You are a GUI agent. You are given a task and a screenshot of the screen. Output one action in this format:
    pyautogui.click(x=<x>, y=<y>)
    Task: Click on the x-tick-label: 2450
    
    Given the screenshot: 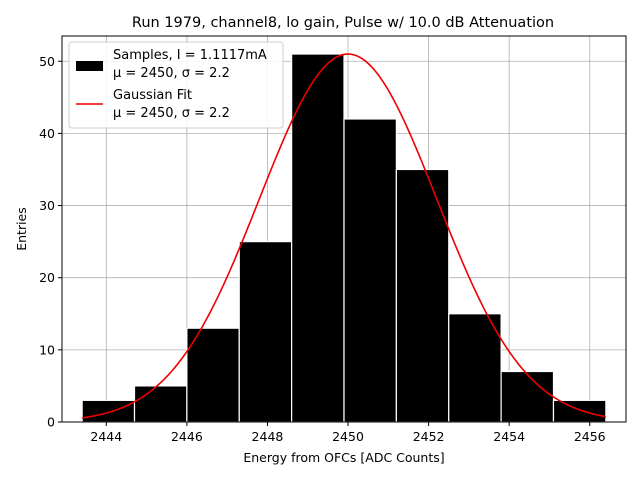 What is the action you would take?
    pyautogui.click(x=348, y=436)
    